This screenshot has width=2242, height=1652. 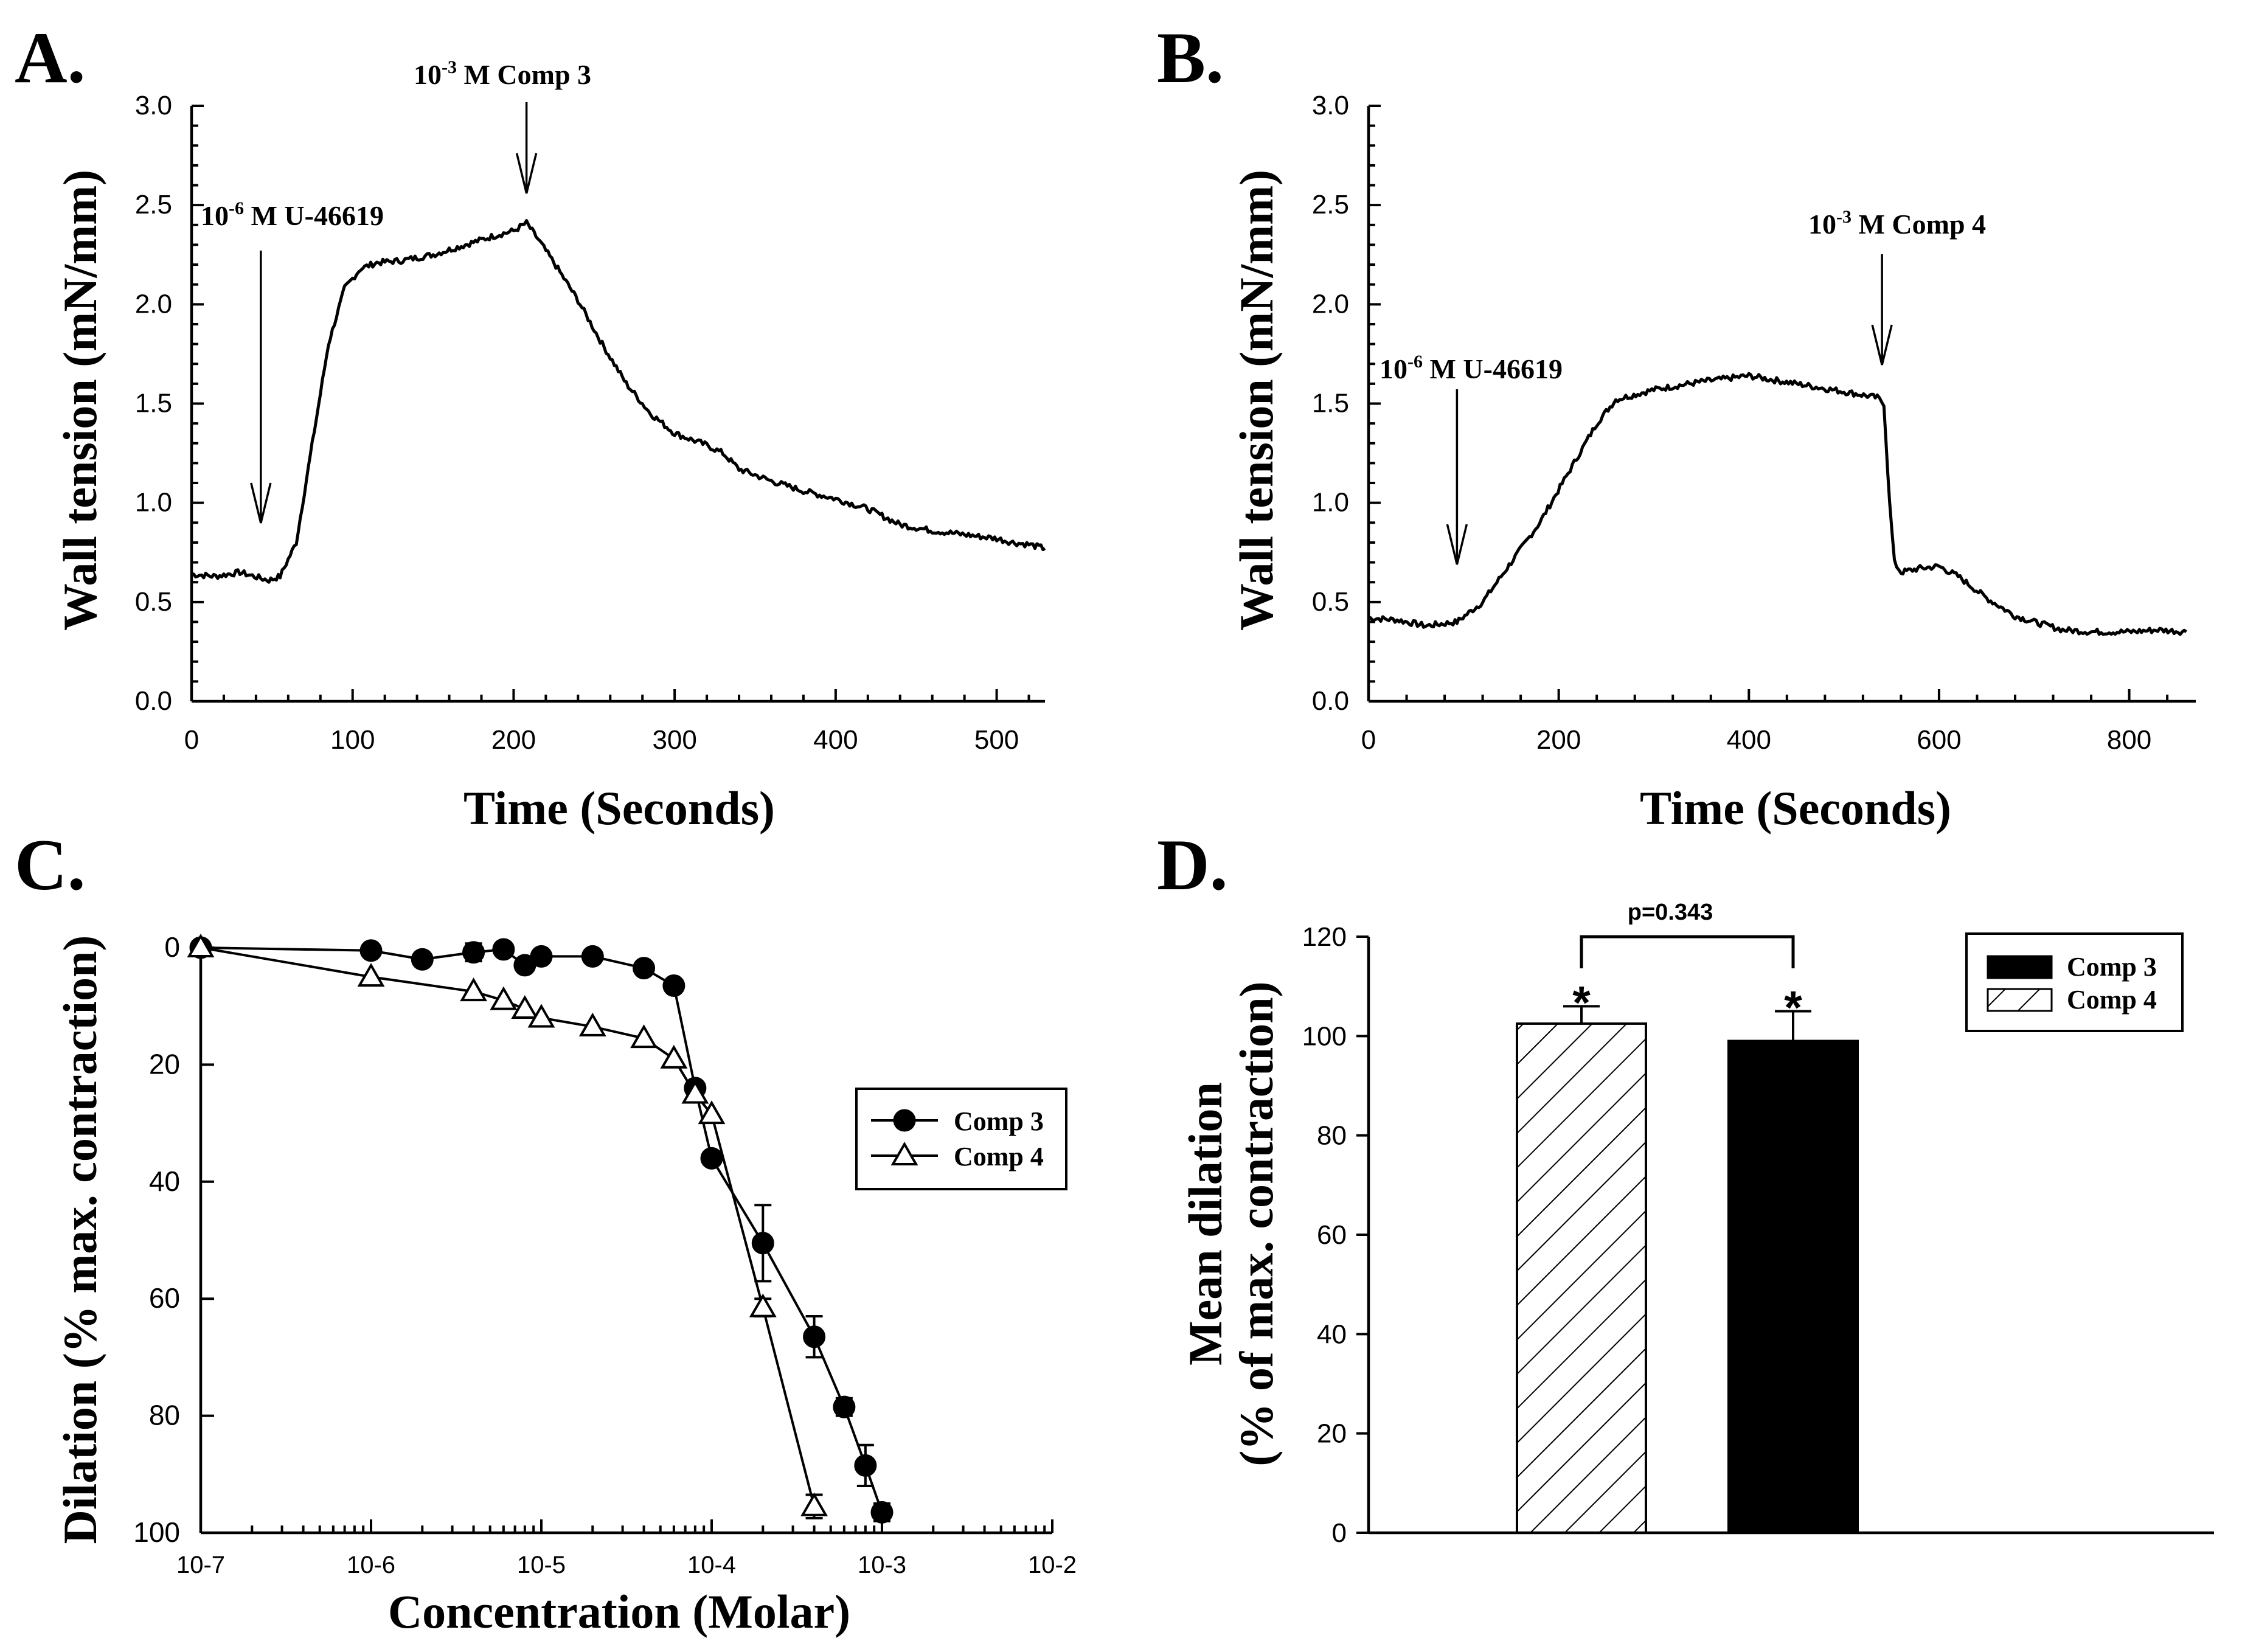 I want to click on significance-star-comp4: *, so click(x=1581, y=1003).